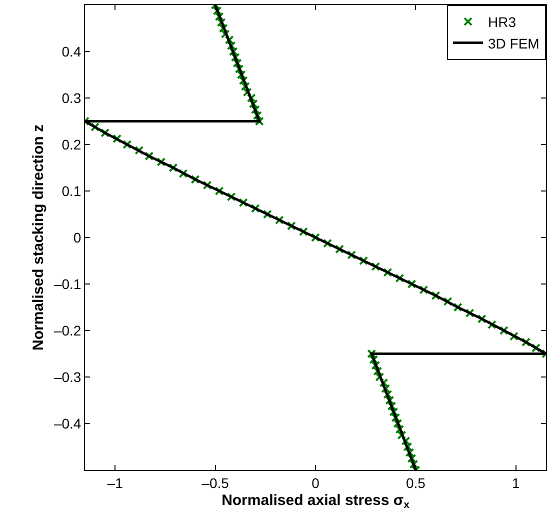 Image resolution: width=549 pixels, height=528 pixels. I want to click on y-tick-label: –0.2, so click(68, 330).